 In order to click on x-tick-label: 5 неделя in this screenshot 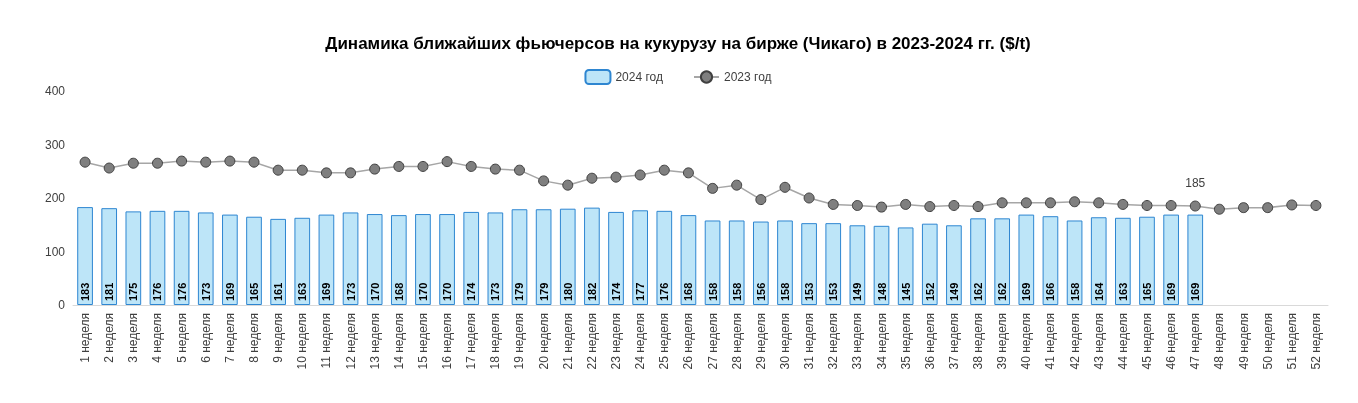, I will do `click(181, 338)`.